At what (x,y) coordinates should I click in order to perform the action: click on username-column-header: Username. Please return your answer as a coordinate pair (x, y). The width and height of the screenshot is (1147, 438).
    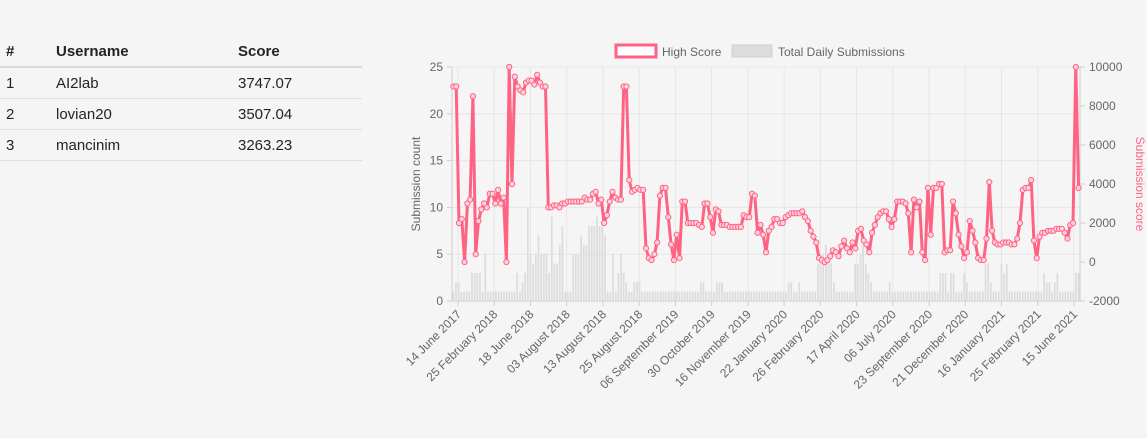
    Looking at the image, I should click on (141, 52).